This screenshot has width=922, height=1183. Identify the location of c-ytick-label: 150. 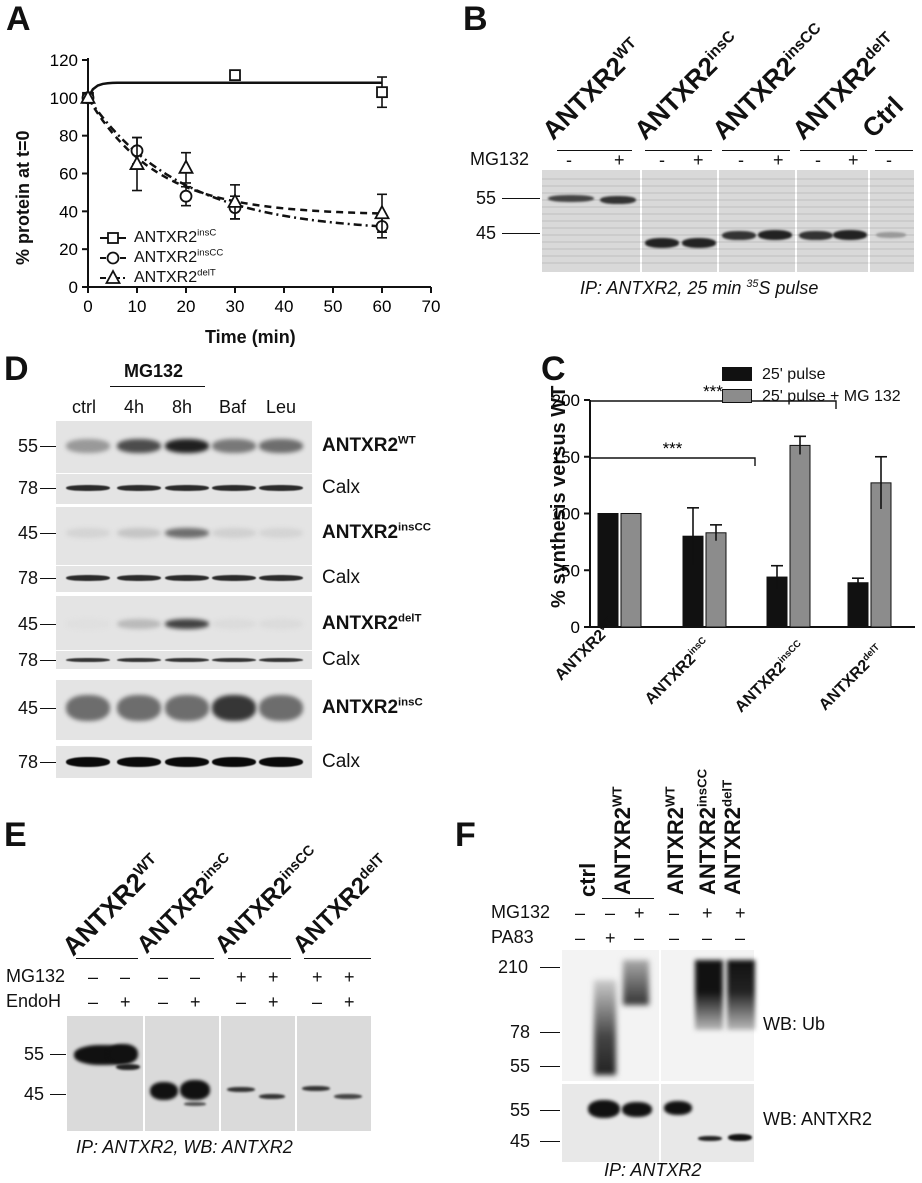
(566, 457).